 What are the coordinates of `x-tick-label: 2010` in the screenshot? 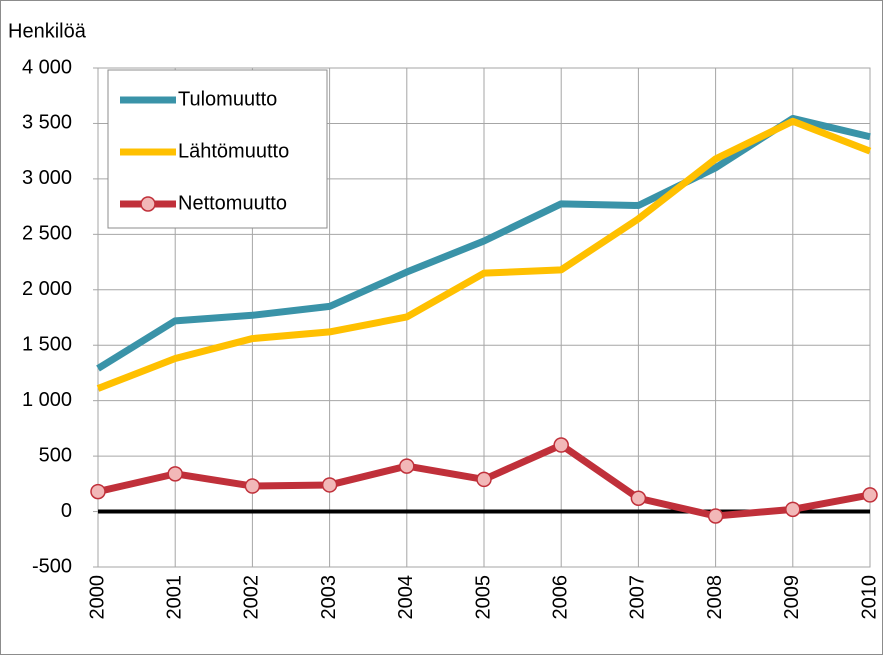 It's located at (869, 597).